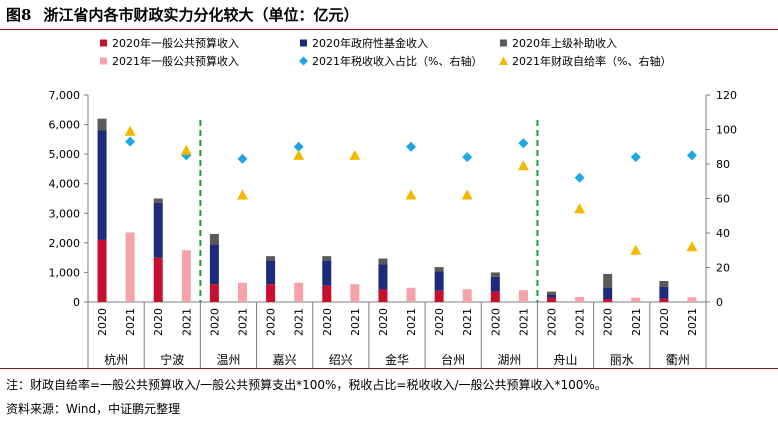  I want to click on left-tick-label: 5,000, so click(65, 154).